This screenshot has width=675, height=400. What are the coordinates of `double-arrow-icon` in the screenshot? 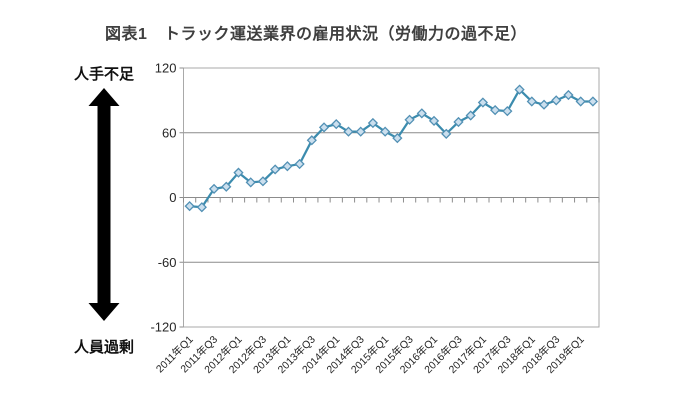 It's located at (104, 204).